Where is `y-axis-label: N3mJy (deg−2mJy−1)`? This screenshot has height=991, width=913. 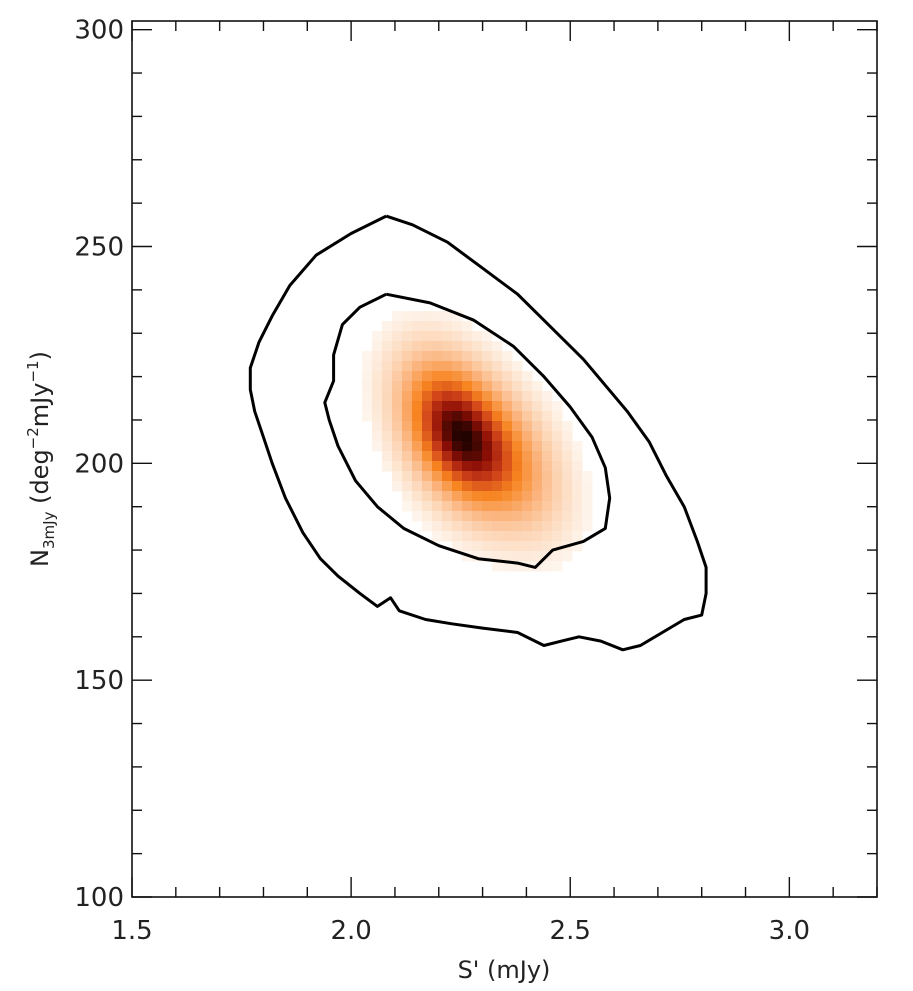 y-axis-label: N3mJy (deg−2mJy−1) is located at coordinates (41, 459).